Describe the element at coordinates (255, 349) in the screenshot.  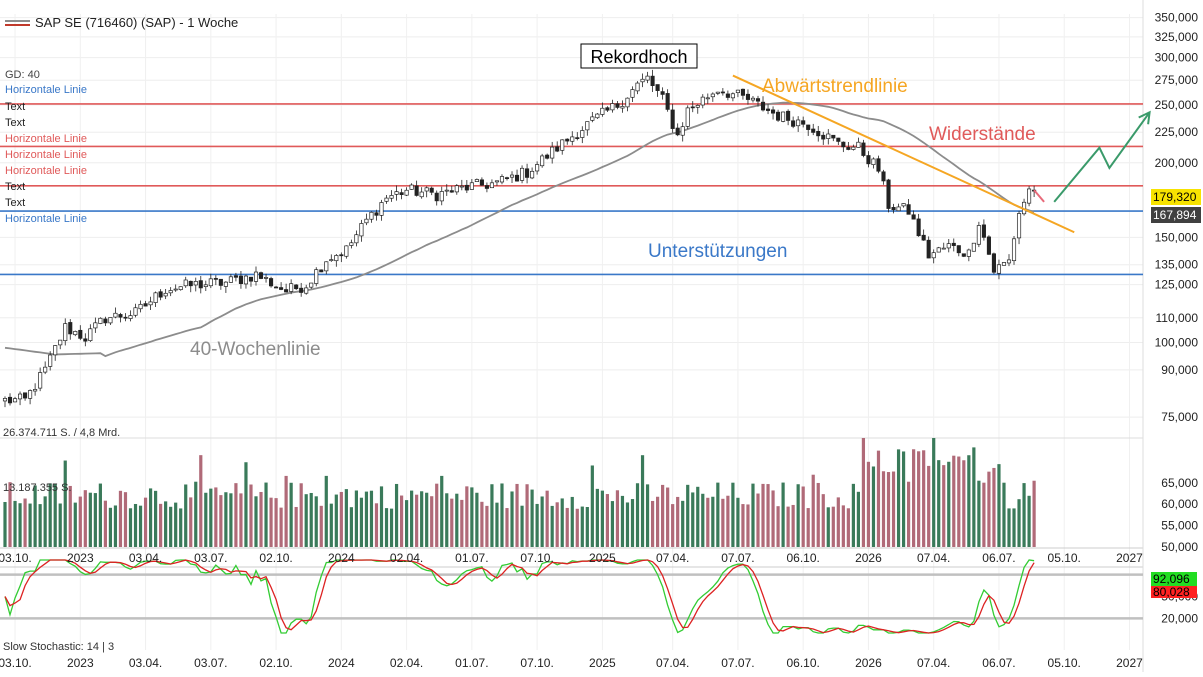
I see `ma-label: 40-Wochenlinie` at that location.